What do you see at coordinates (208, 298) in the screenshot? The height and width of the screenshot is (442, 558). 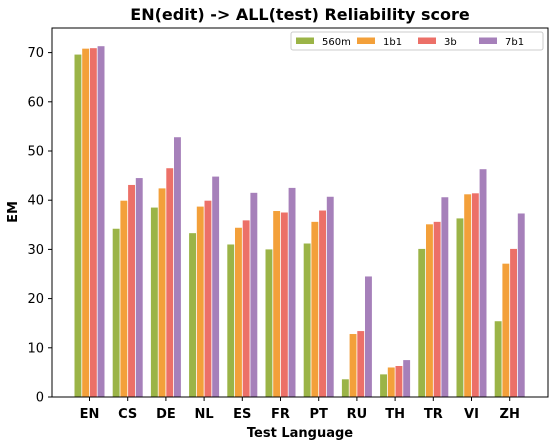 I see `bar-nl-3b` at bounding box center [208, 298].